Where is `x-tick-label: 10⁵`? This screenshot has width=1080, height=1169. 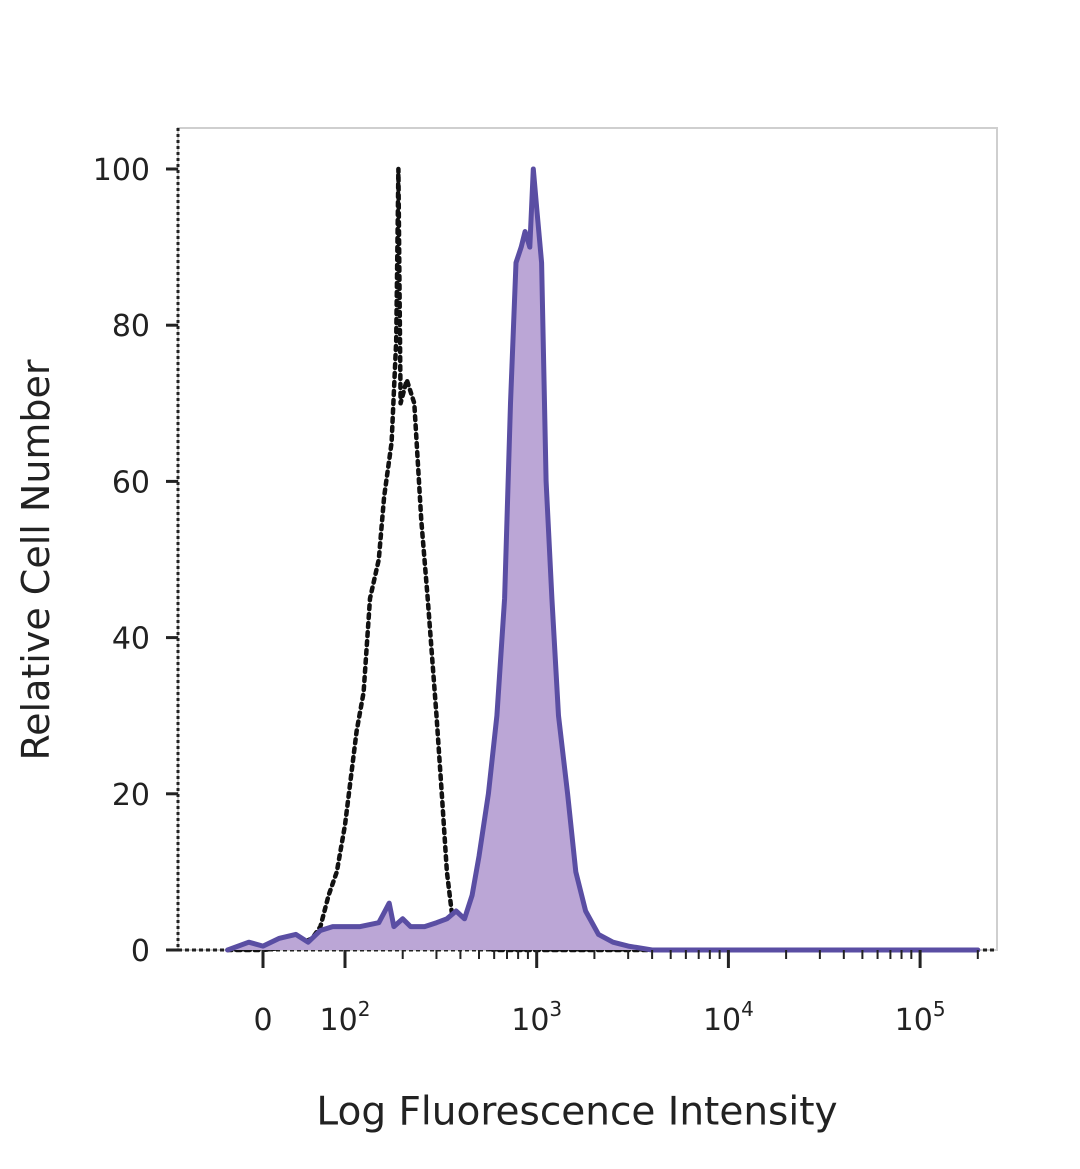
x-tick-label: 10⁵ is located at coordinates (920, 1017).